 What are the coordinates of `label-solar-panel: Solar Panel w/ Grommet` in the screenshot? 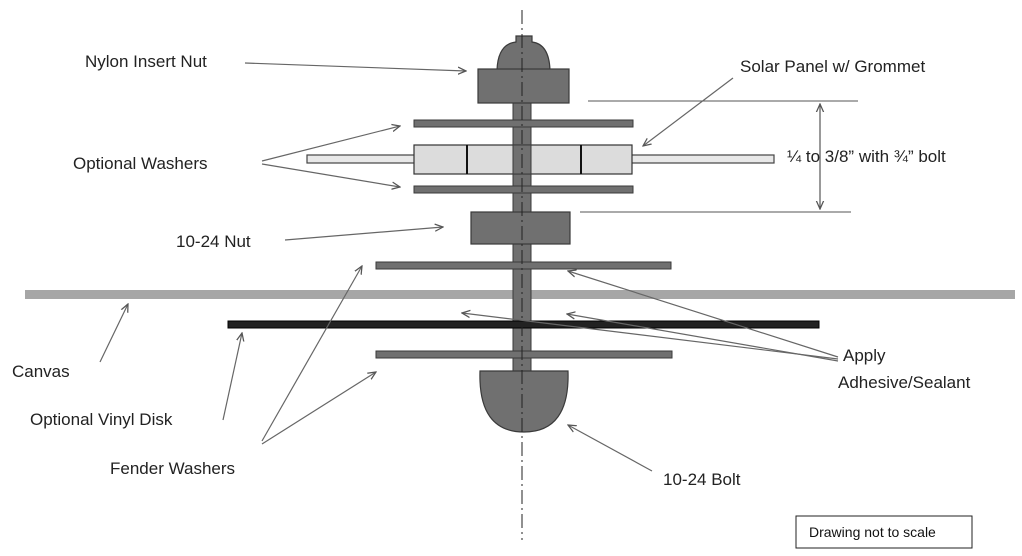 It's located at (832, 66).